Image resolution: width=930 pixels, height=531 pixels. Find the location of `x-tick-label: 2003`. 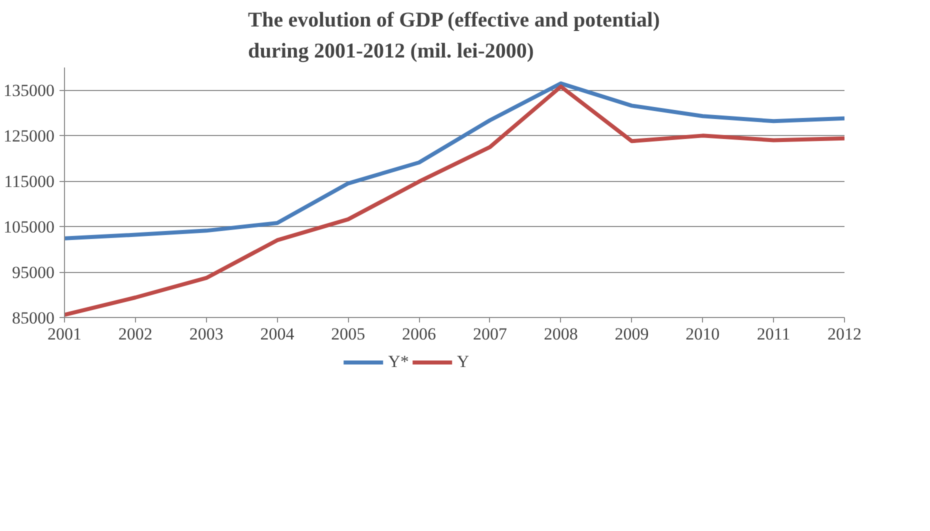

x-tick-label: 2003 is located at coordinates (206, 334).